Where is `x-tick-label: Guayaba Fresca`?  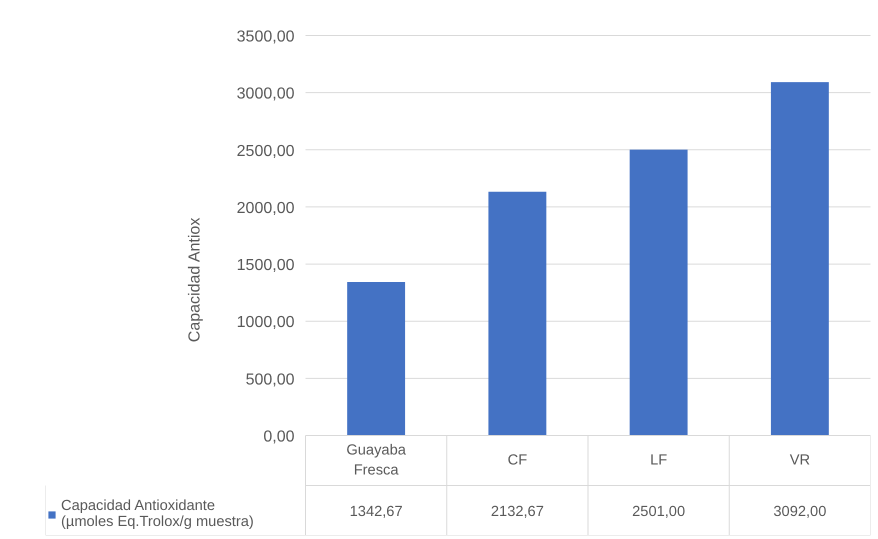 x-tick-label: Guayaba Fresca is located at coordinates (376, 460).